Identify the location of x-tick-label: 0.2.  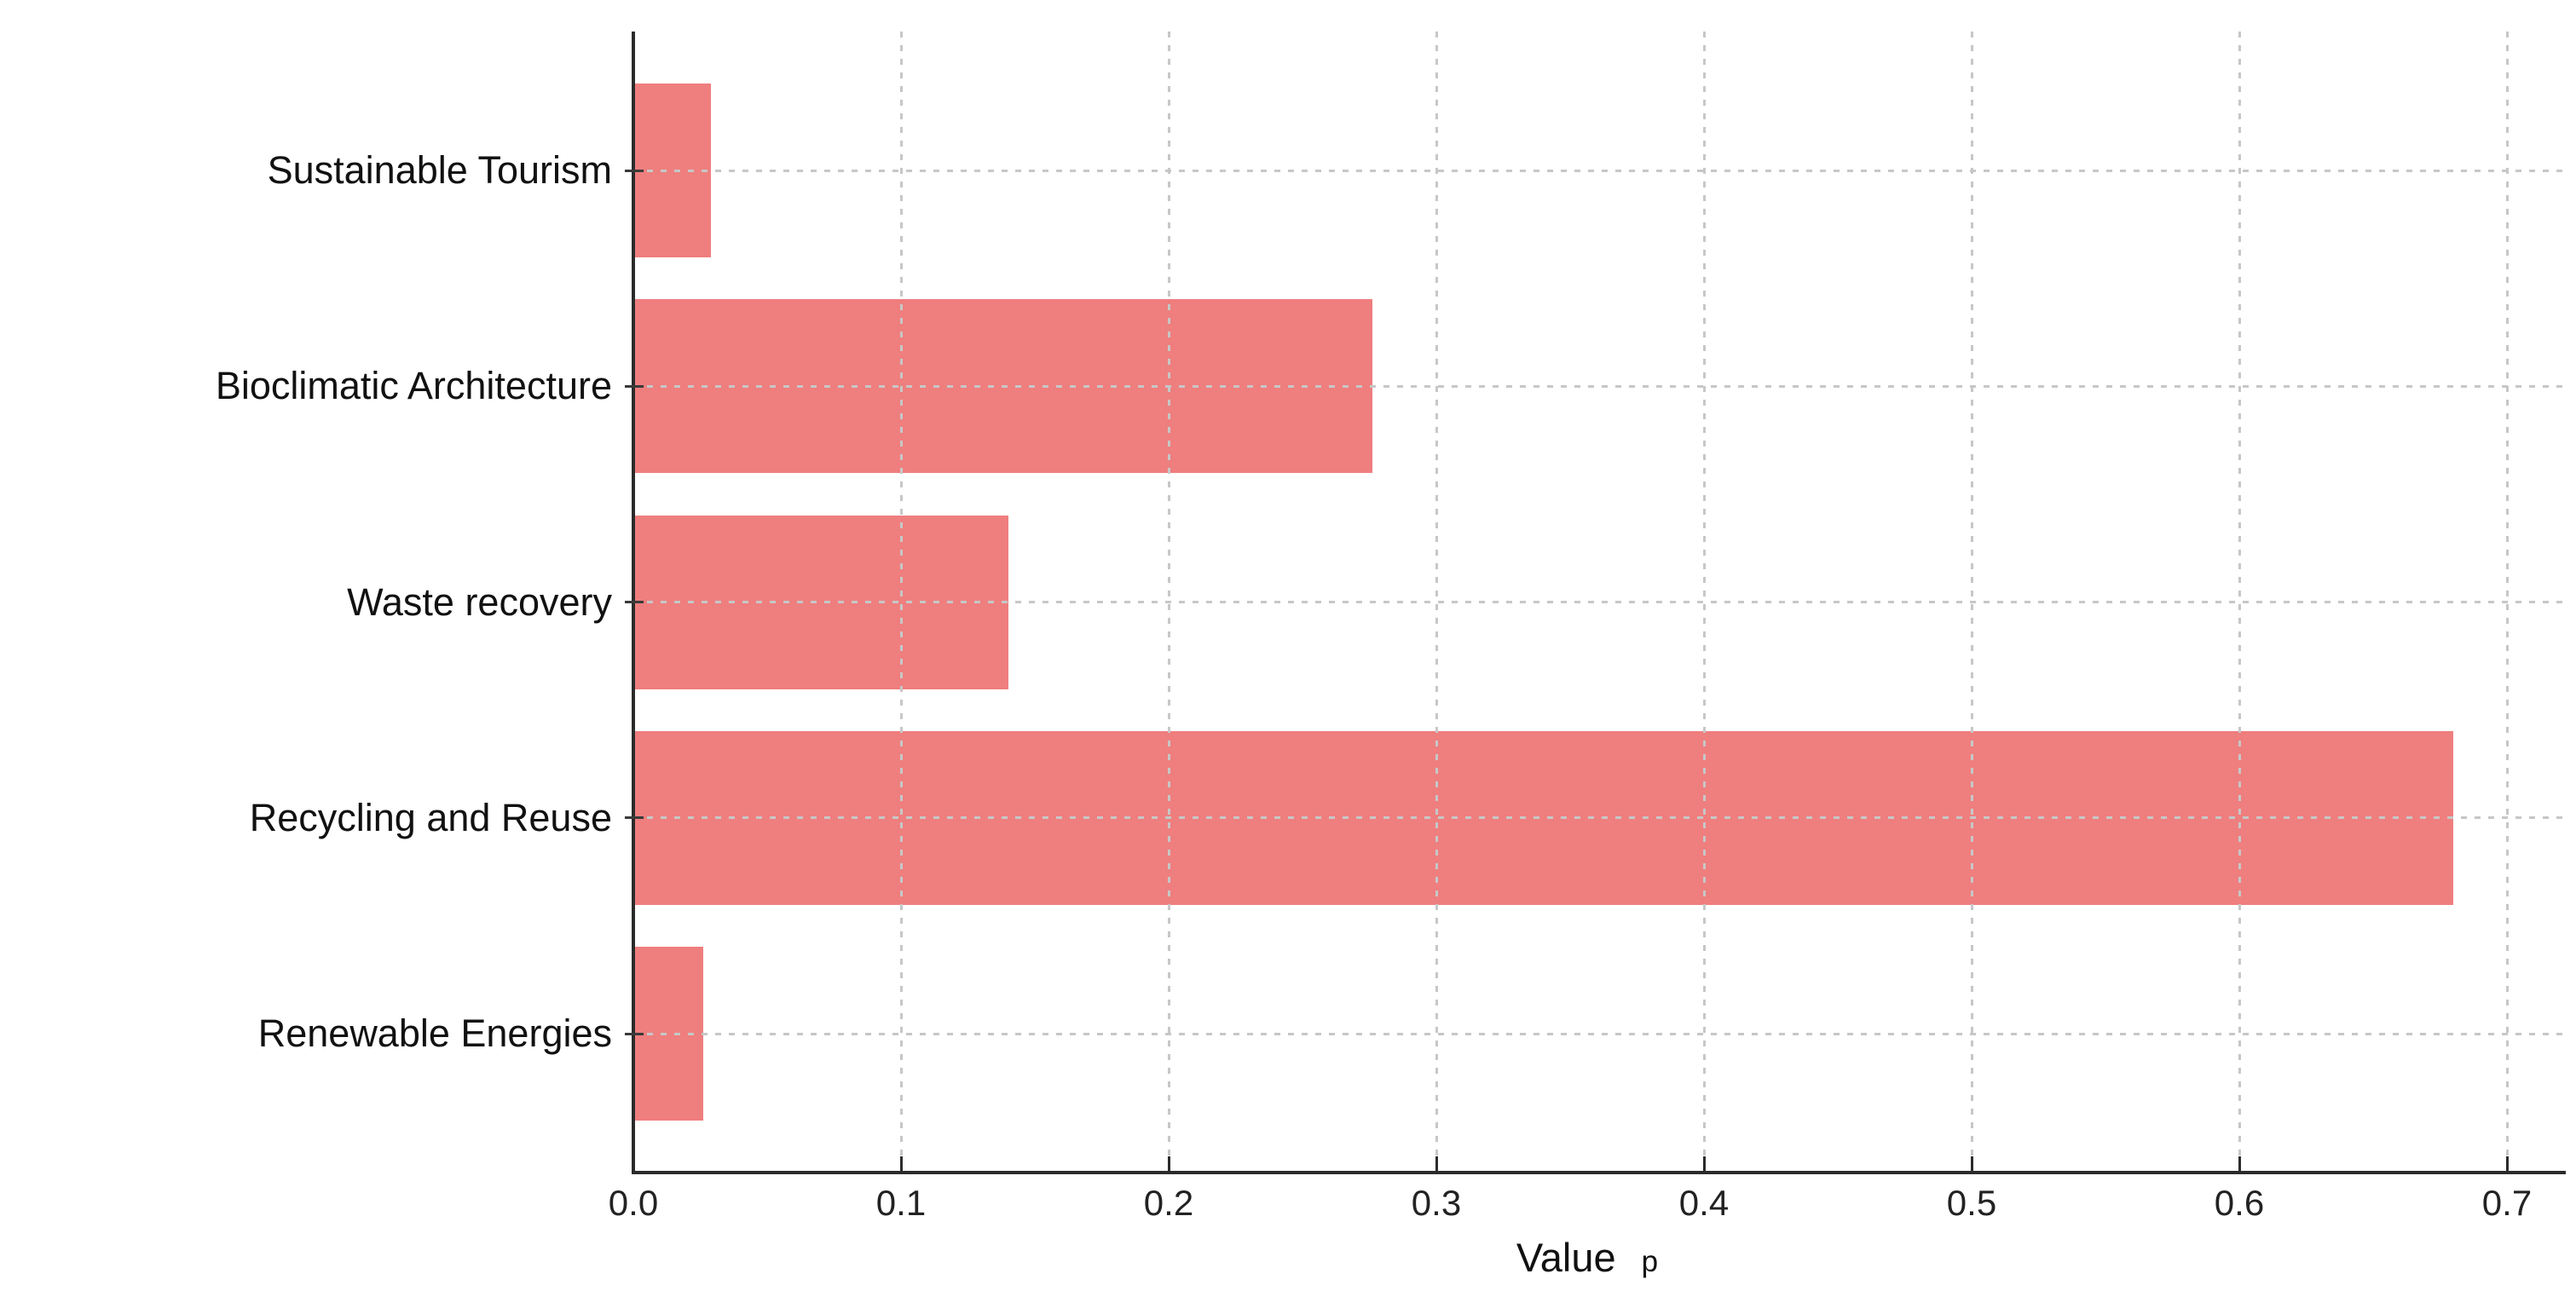
(1168, 1203).